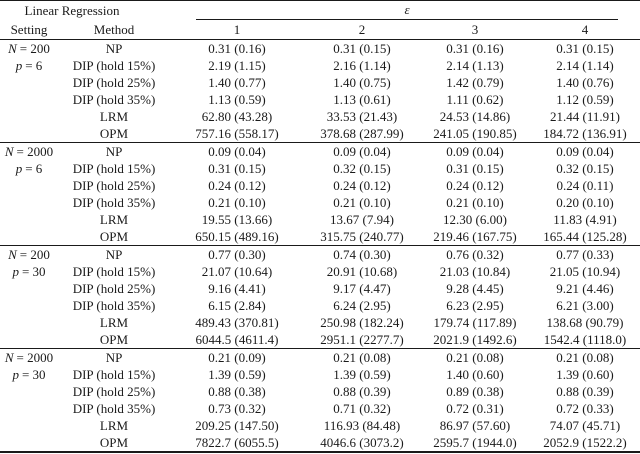  Describe the element at coordinates (475, 29) in the screenshot. I see `column-header-eps-3: 3` at that location.